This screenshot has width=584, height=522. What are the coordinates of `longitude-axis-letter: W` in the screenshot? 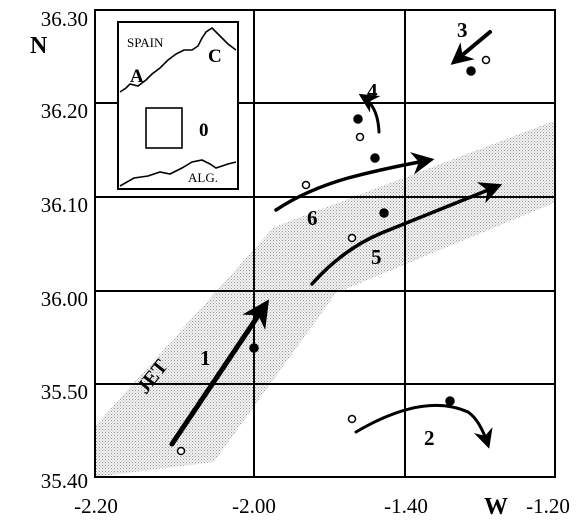 It's located at (496, 507).